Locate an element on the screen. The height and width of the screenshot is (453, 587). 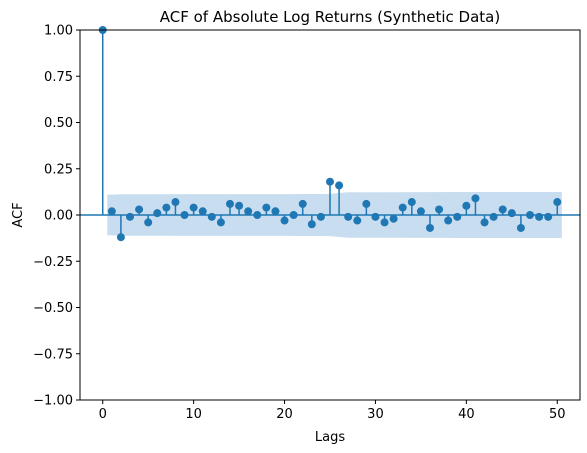
x-tick-label: 50 is located at coordinates (557, 414).